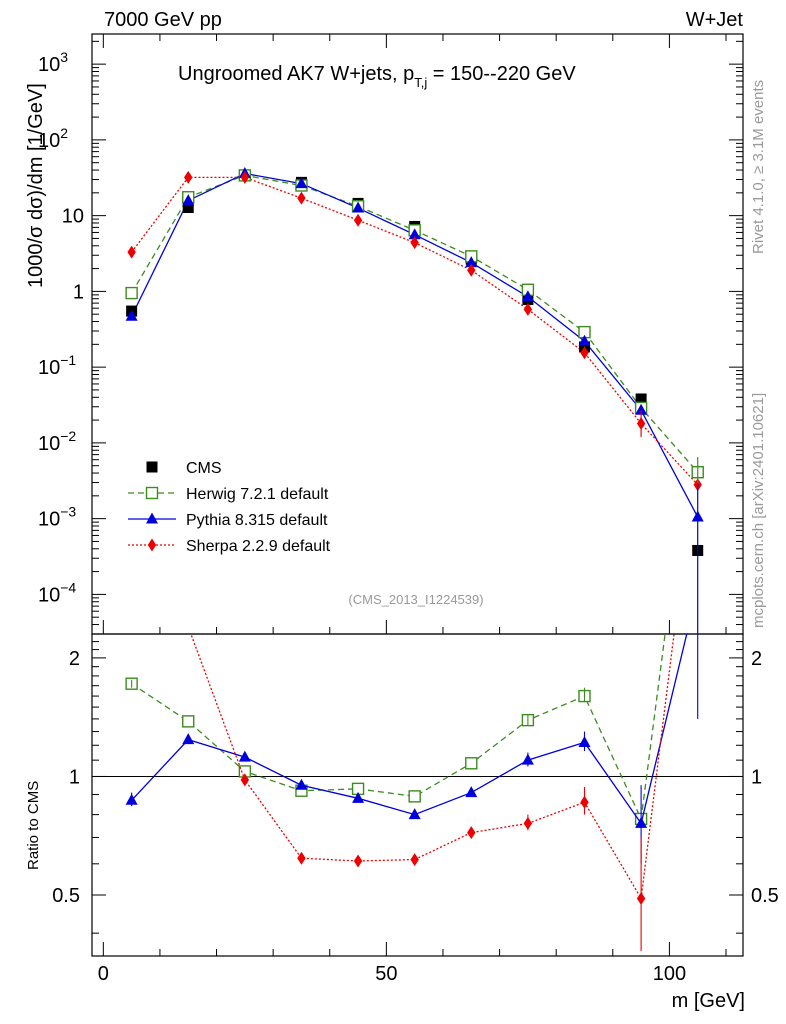 This screenshot has height=1024, width=786. Describe the element at coordinates (57, 592) in the screenshot. I see `y-tick-label: 10⁻⁴` at that location.